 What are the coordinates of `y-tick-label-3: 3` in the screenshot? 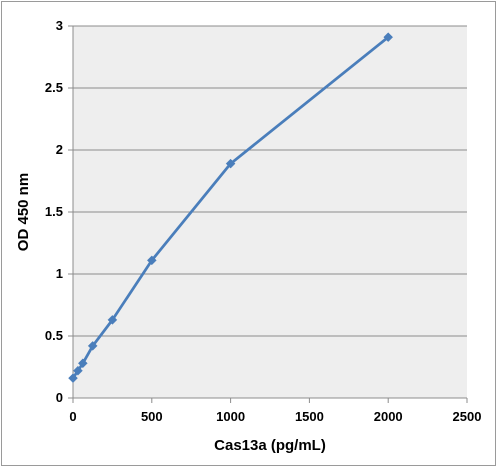 It's located at (59, 25).